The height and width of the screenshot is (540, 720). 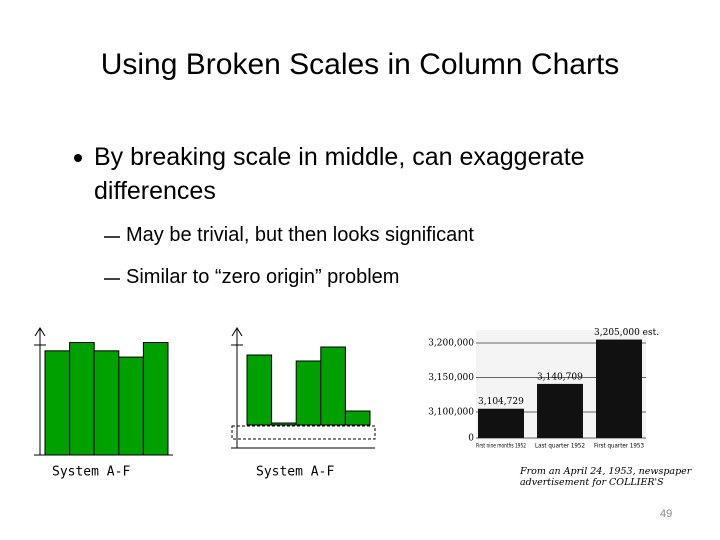 I want to click on y-tick-label: 3,200,000, so click(x=451, y=344).